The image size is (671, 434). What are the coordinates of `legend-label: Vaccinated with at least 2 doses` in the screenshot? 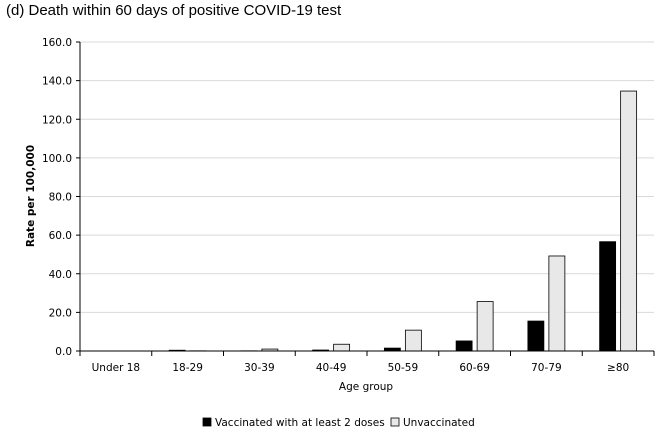 It's located at (300, 423).